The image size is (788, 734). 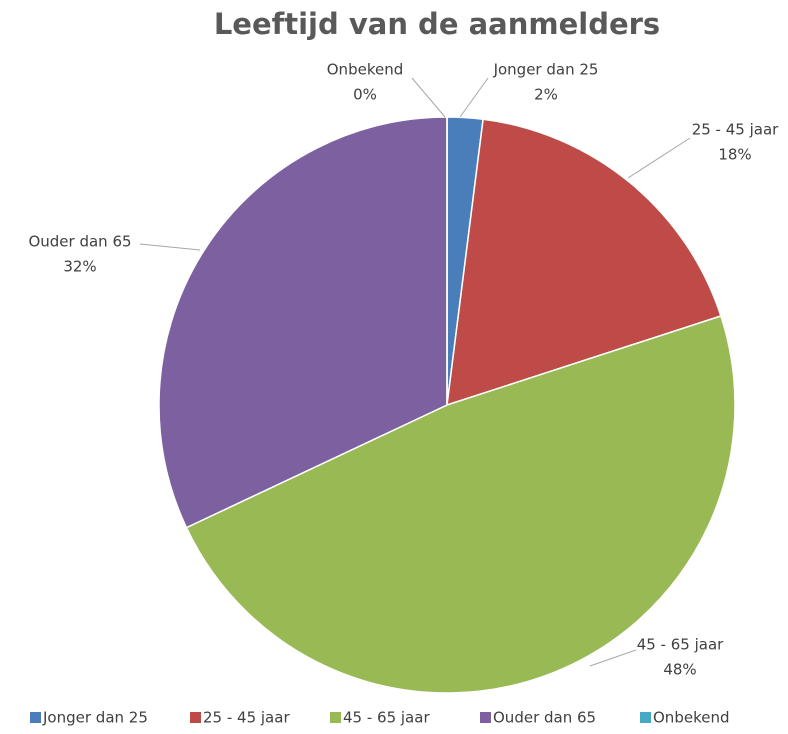 I want to click on slice-label-name: Ouder dan 65, so click(x=79, y=242).